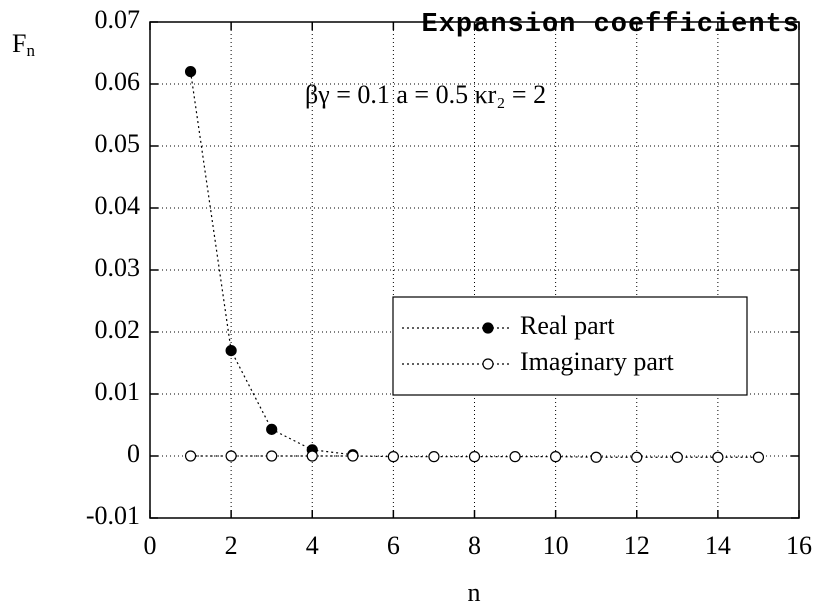  Describe the element at coordinates (19, 43) in the screenshot. I see `y-label-main: F` at that location.